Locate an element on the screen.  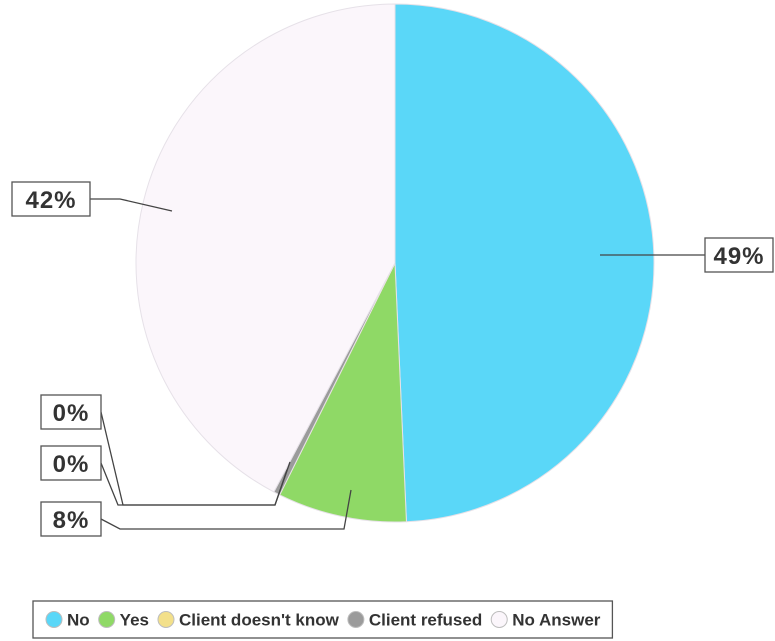
slice-label-client-refused: 0% is located at coordinates (71, 464).